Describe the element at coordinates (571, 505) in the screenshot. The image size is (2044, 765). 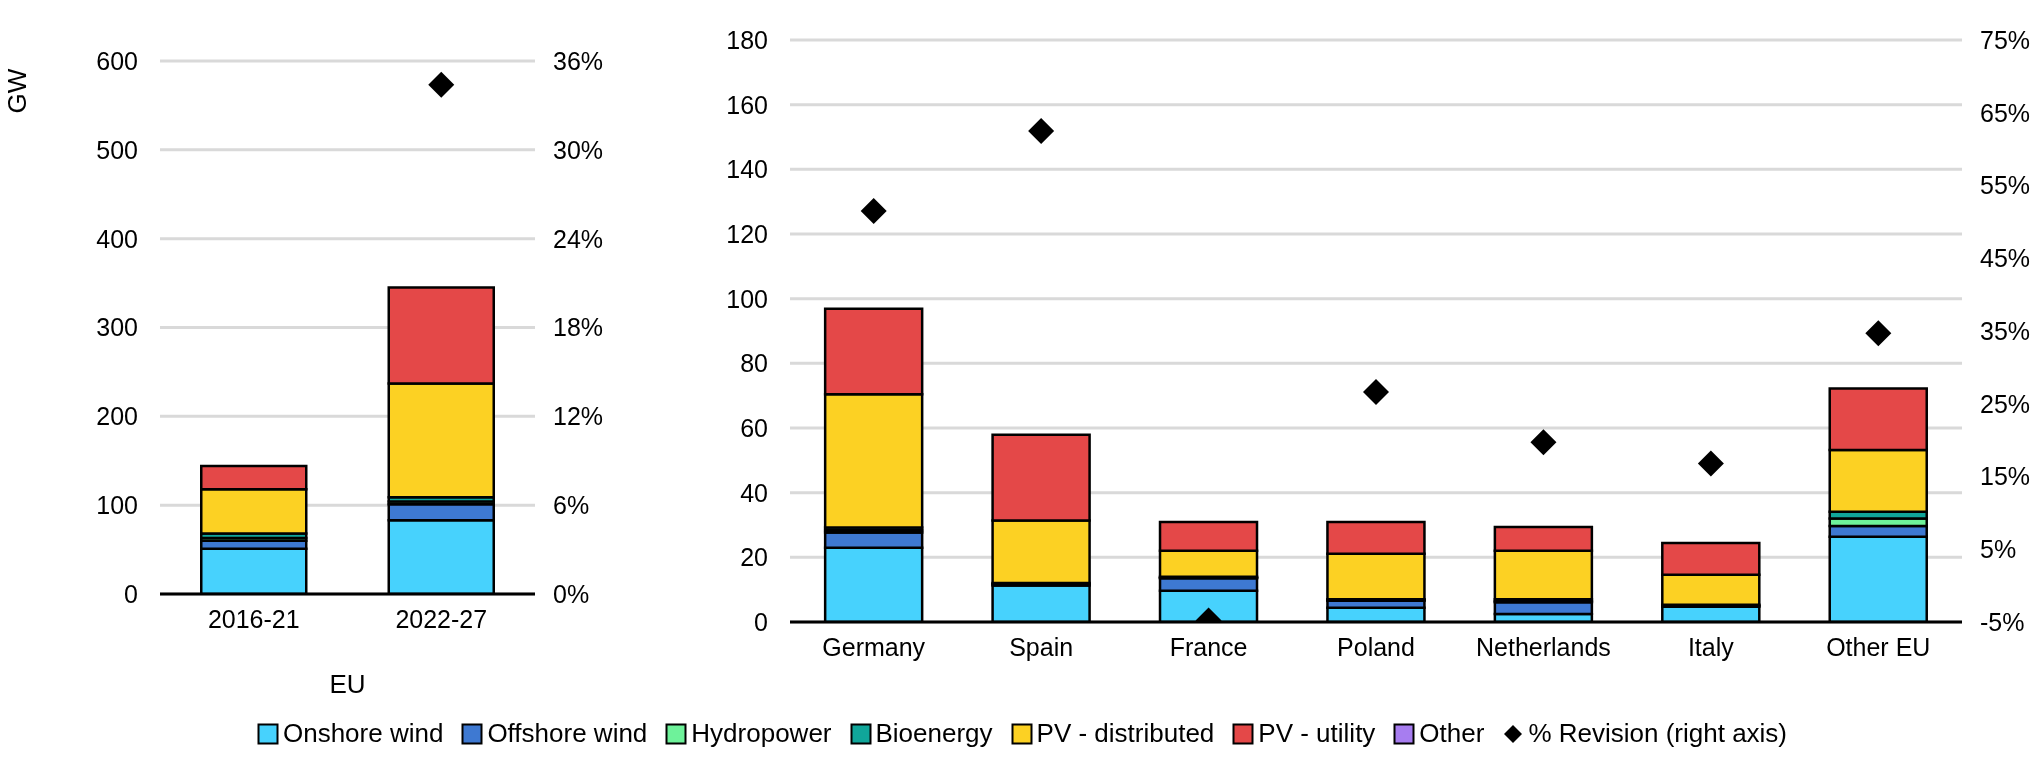
I see `y2-tick-label: 6%` at that location.